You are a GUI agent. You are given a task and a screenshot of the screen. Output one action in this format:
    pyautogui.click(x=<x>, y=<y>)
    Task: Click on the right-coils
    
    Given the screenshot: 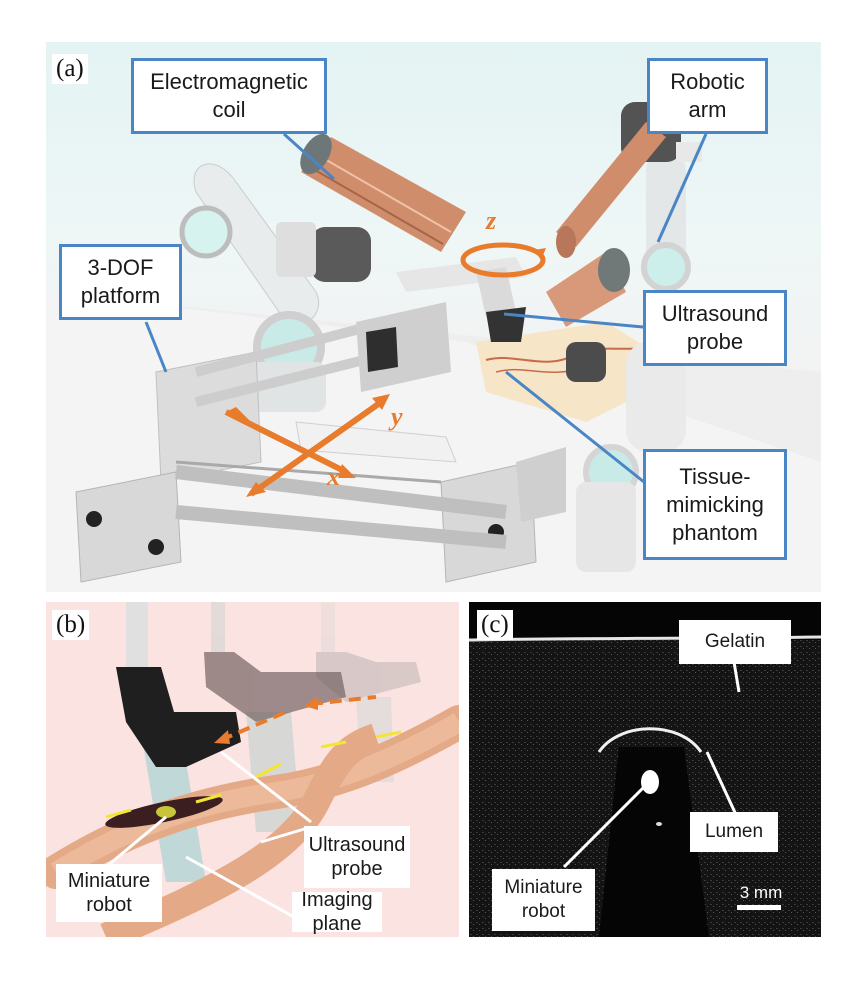 What is the action you would take?
    pyautogui.click(x=606, y=224)
    